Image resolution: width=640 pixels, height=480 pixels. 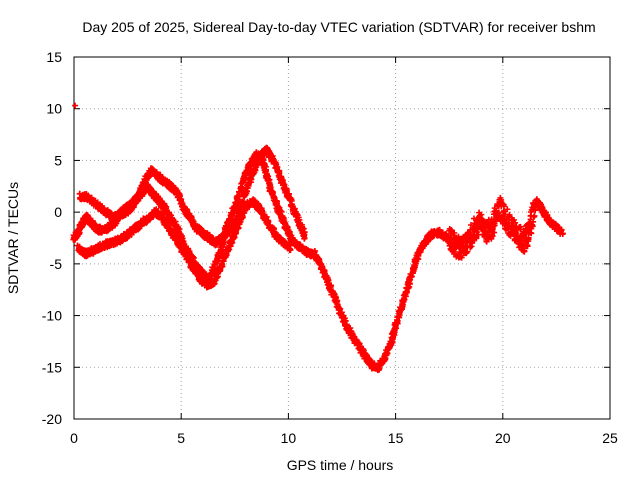 What do you see at coordinates (52, 316) in the screenshot?
I see `y-tick-label: -10` at bounding box center [52, 316].